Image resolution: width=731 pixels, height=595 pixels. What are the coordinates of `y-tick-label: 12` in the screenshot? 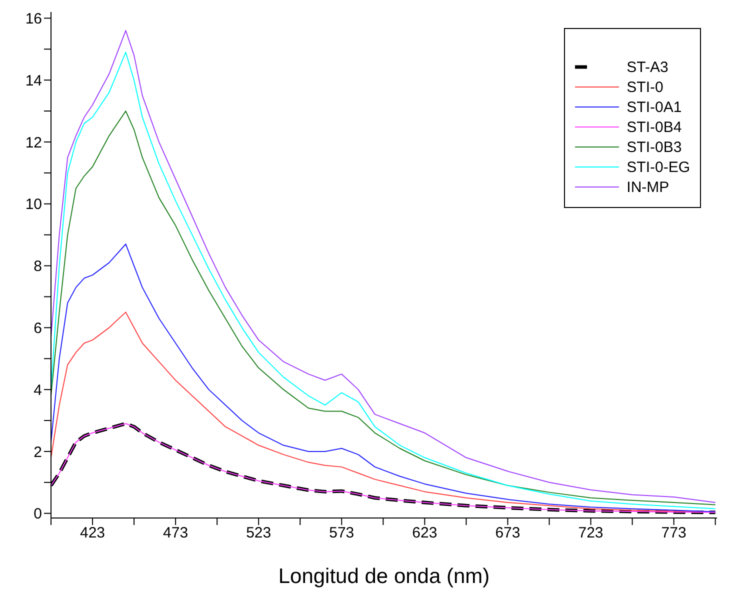 It's located at (33, 143).